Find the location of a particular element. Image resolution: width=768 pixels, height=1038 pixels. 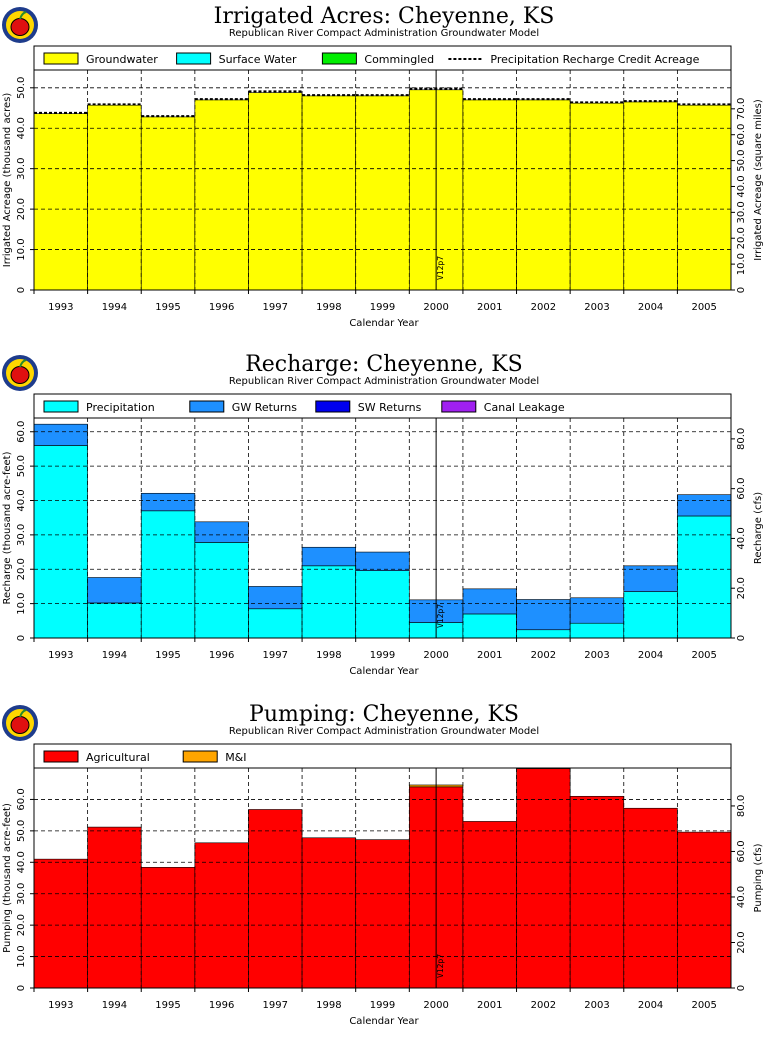

x-tick-label: 2001 is located at coordinates (489, 655).